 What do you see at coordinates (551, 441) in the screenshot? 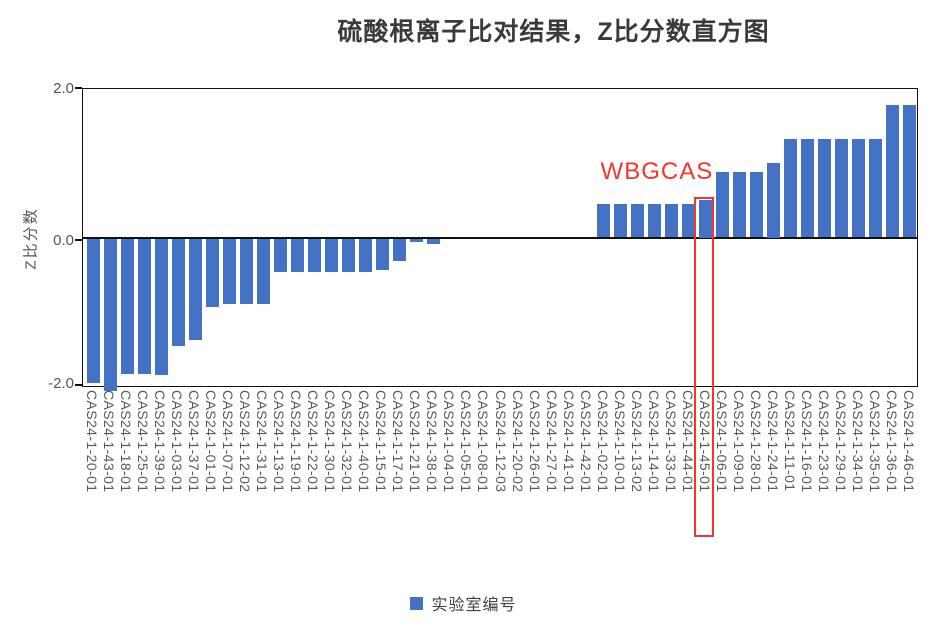
I see `x-axis-label: CAS24-1-27-01` at bounding box center [551, 441].